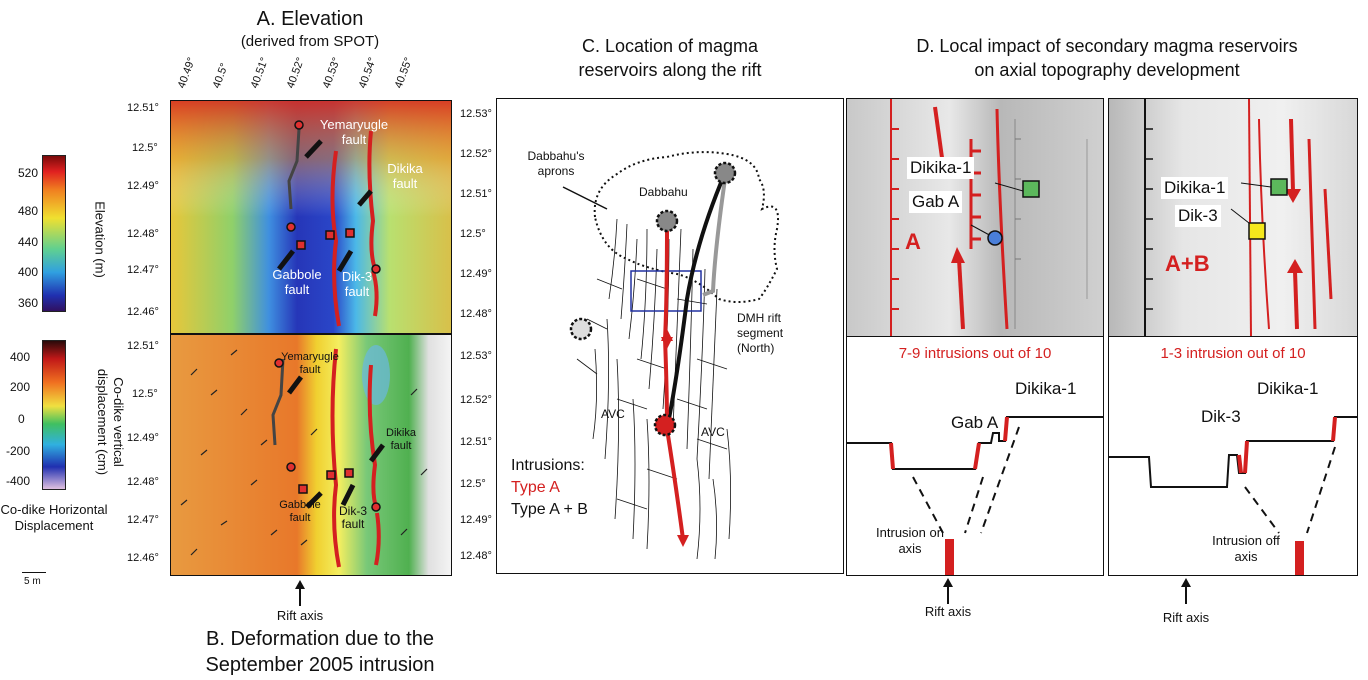 The image size is (1368, 680). What do you see at coordinates (1233, 353) in the screenshot?
I see `count-ab: 1-3 intrusion out of 10` at bounding box center [1233, 353].